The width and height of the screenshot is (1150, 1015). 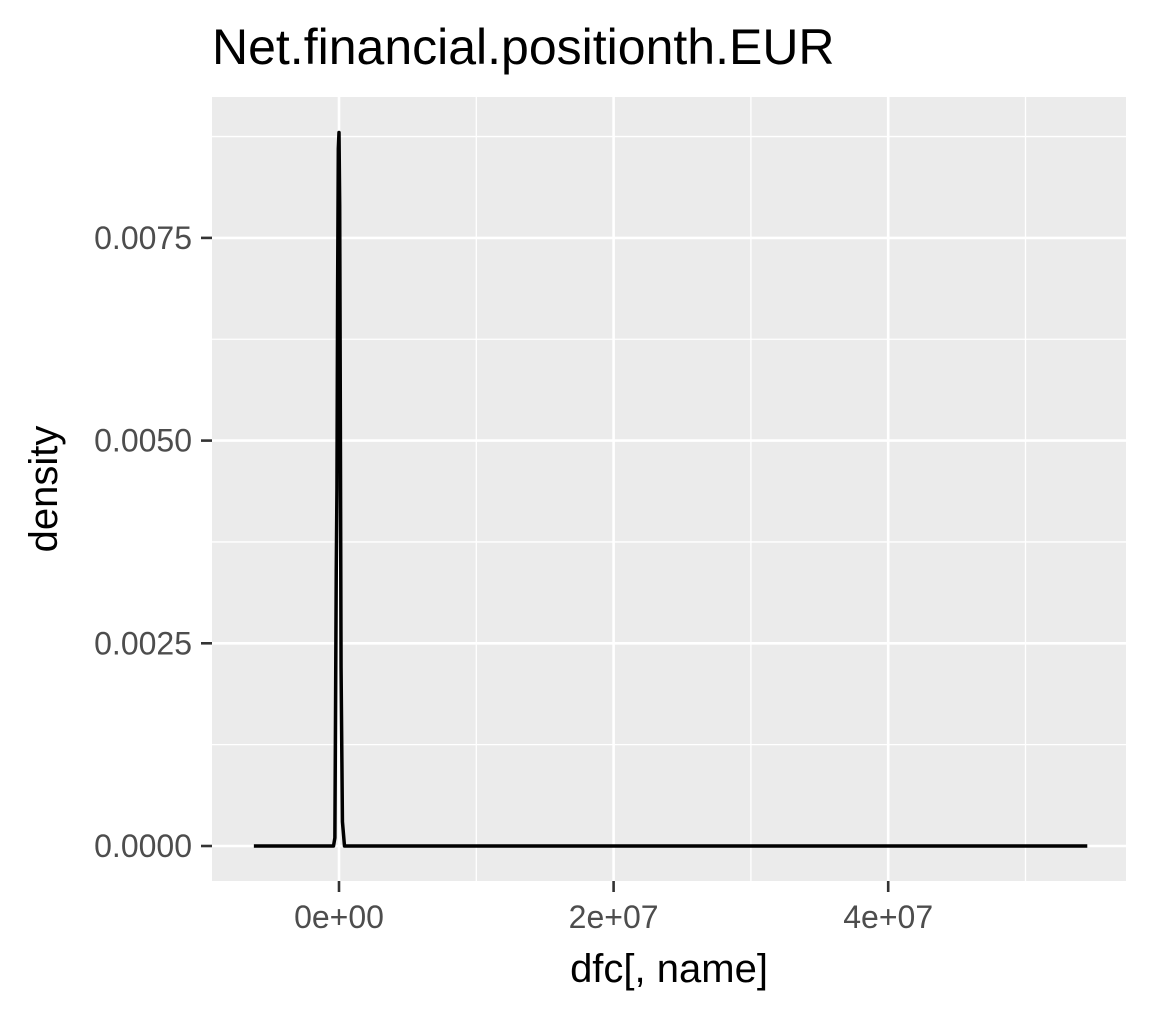 What do you see at coordinates (614, 917) in the screenshot?
I see `x-tick-label: 2e+07` at bounding box center [614, 917].